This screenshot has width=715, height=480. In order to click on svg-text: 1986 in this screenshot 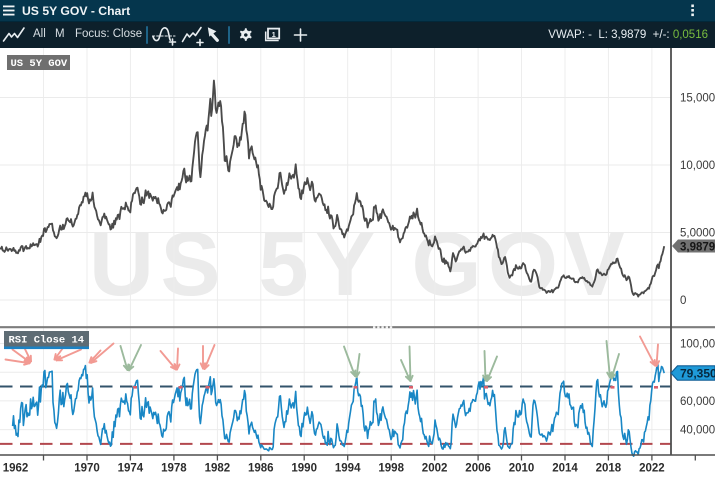, I will do `click(261, 469)`.